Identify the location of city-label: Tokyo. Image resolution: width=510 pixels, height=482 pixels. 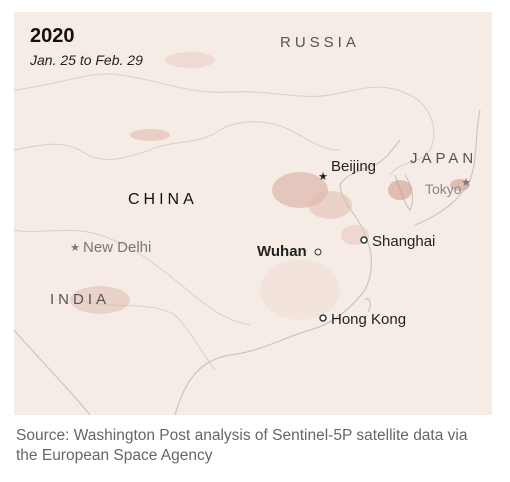
(443, 189).